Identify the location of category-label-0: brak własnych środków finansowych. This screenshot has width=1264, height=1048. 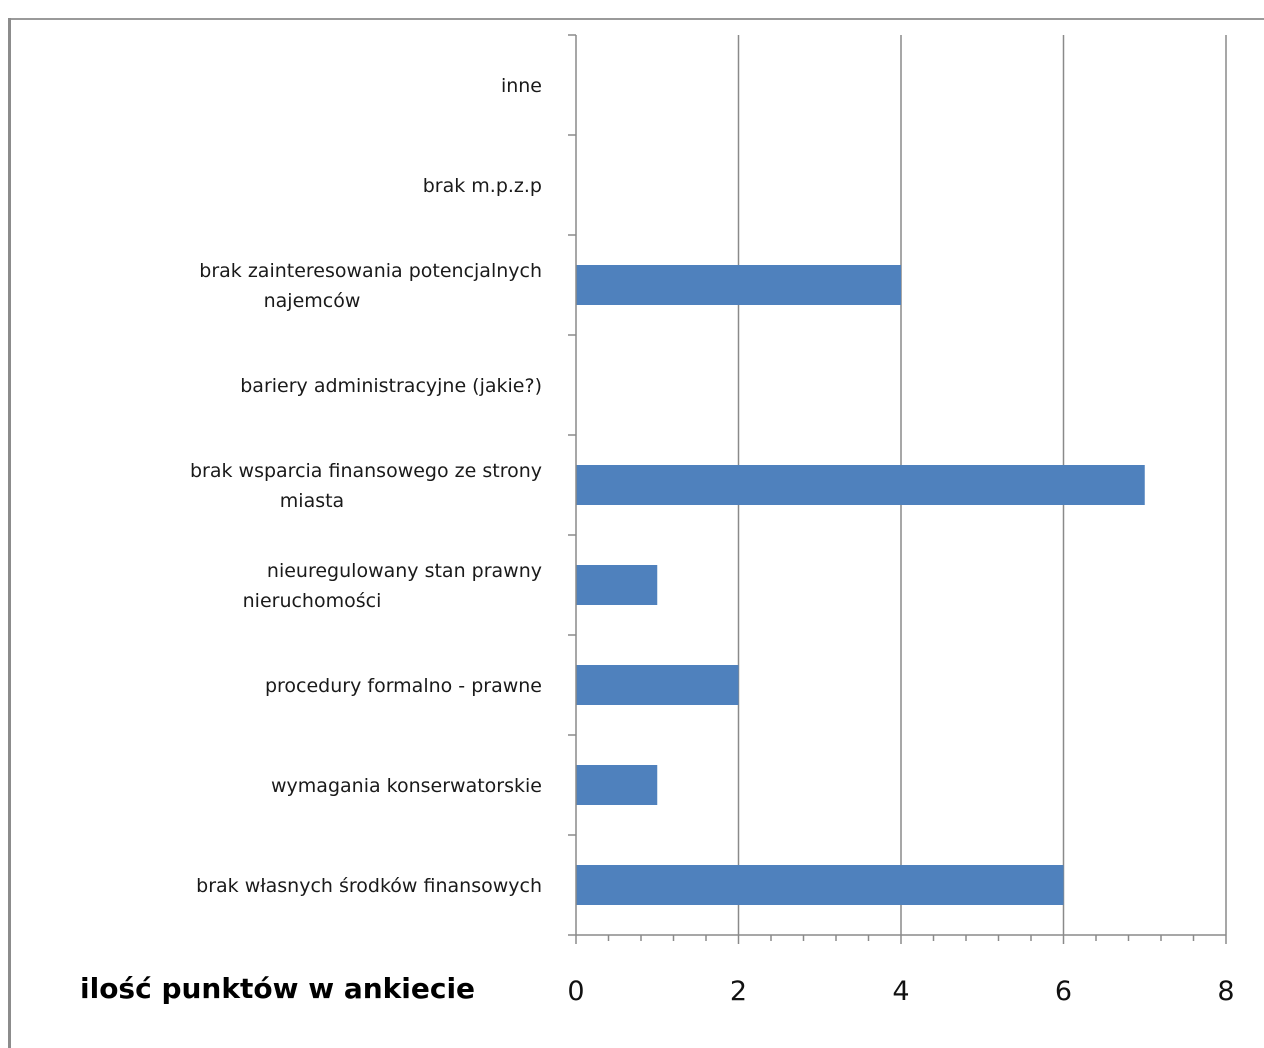
(369, 886).